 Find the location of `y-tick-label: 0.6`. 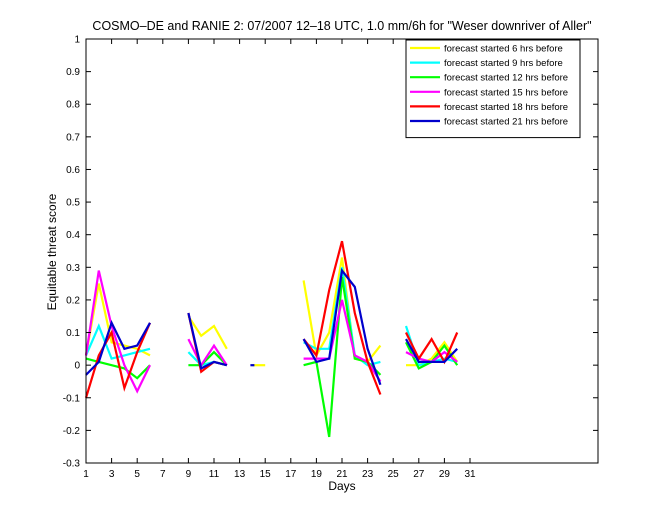

y-tick-label: 0.6 is located at coordinates (73, 170).